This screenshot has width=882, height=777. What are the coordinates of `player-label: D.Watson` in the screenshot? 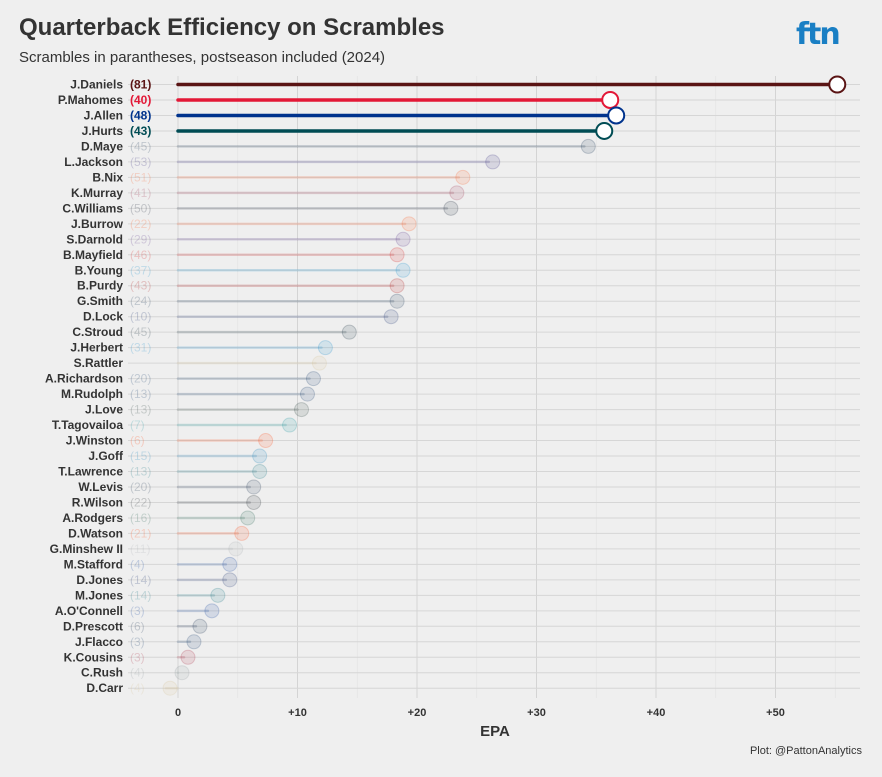 It's located at (95, 533).